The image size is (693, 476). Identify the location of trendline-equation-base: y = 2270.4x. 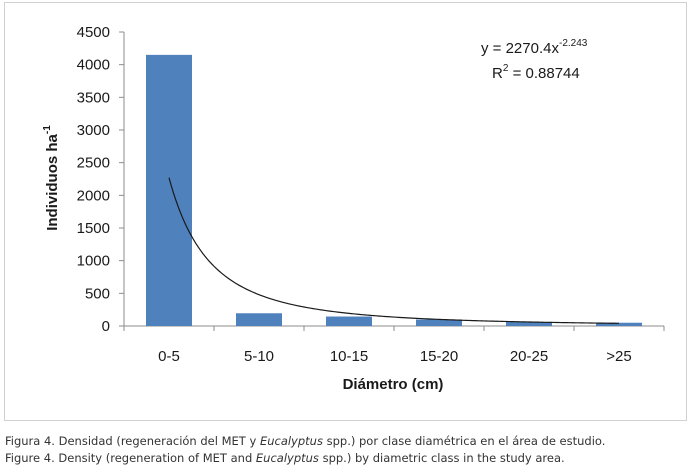
(520, 48).